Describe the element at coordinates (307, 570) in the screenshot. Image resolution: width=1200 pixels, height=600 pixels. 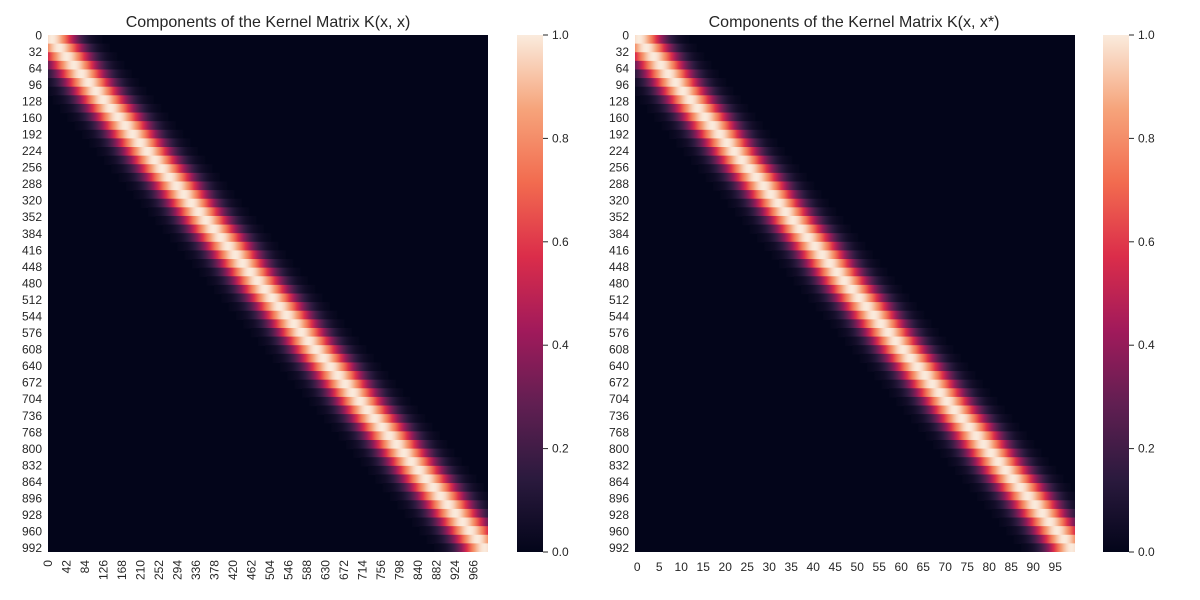
I see `x-tick-label: 588` at that location.